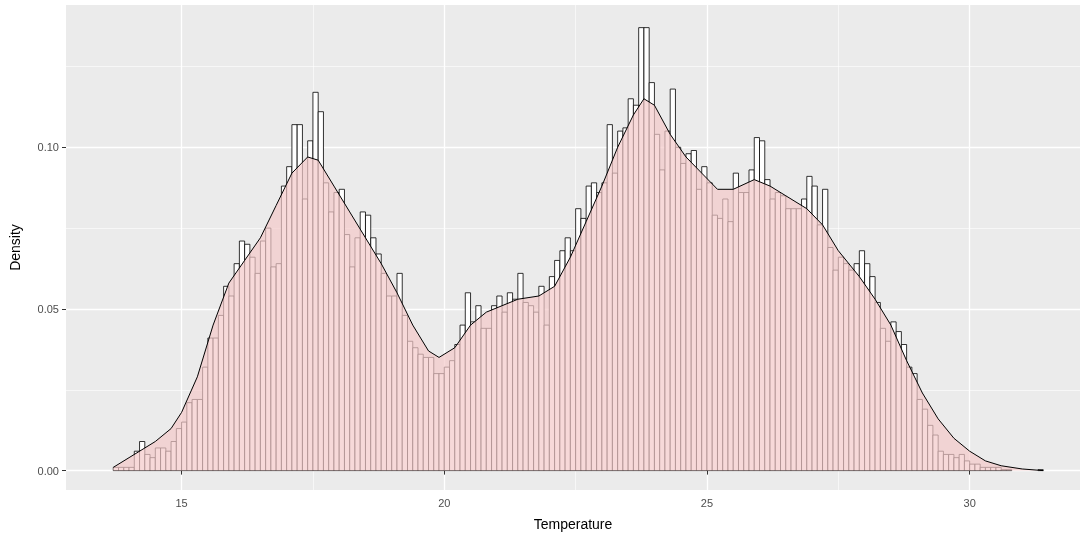 Image resolution: width=1082 pixels, height=539 pixels. I want to click on y-tick-label: 0.05, so click(48, 308).